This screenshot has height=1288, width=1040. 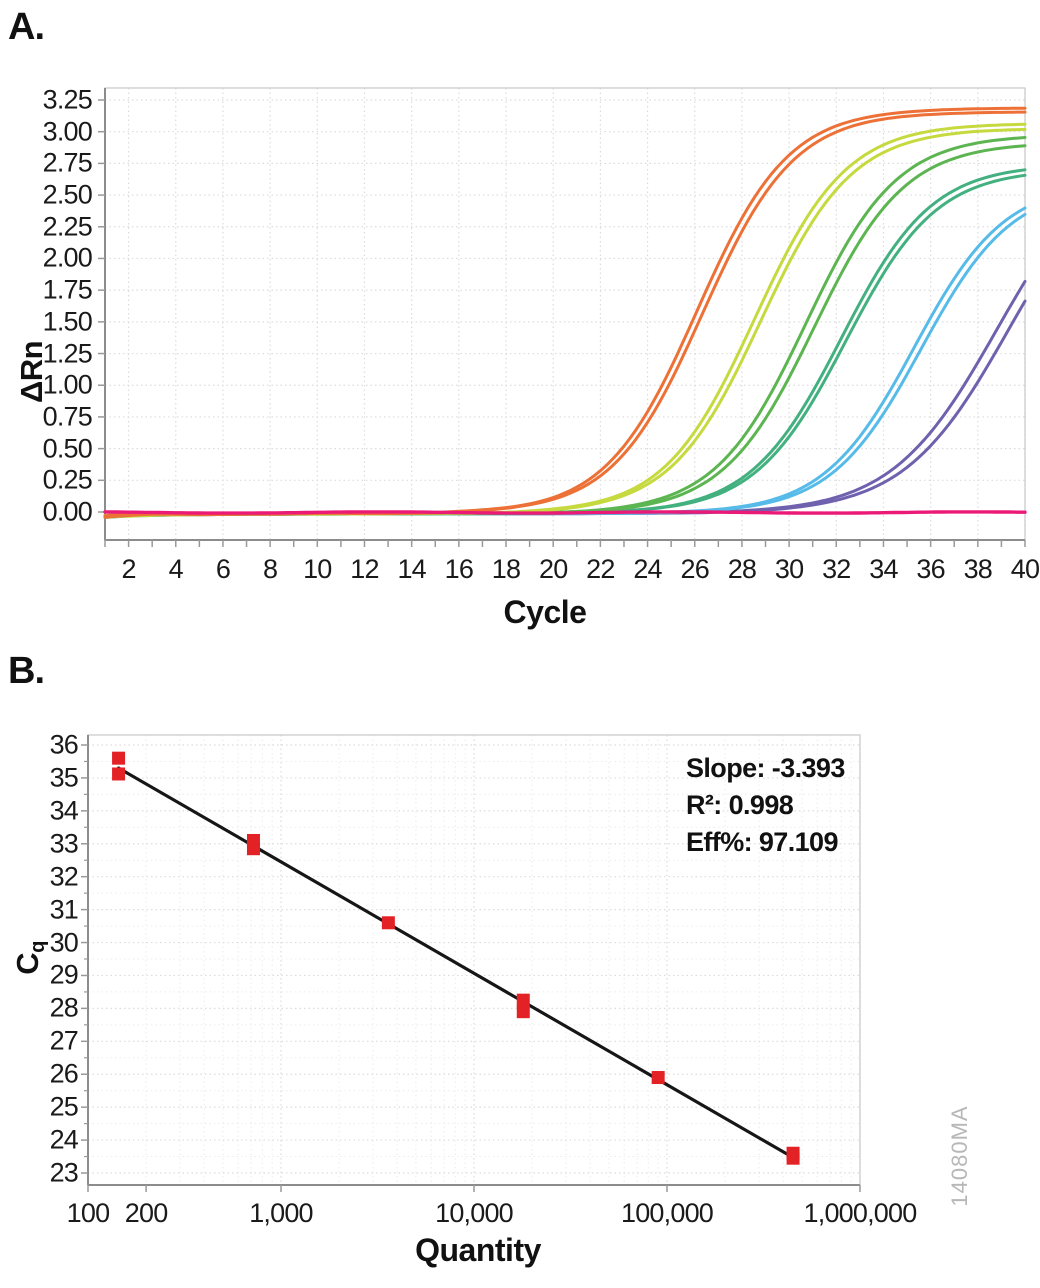 What do you see at coordinates (67, 321) in the screenshot?
I see `a-y-tick-label: 1.50` at bounding box center [67, 321].